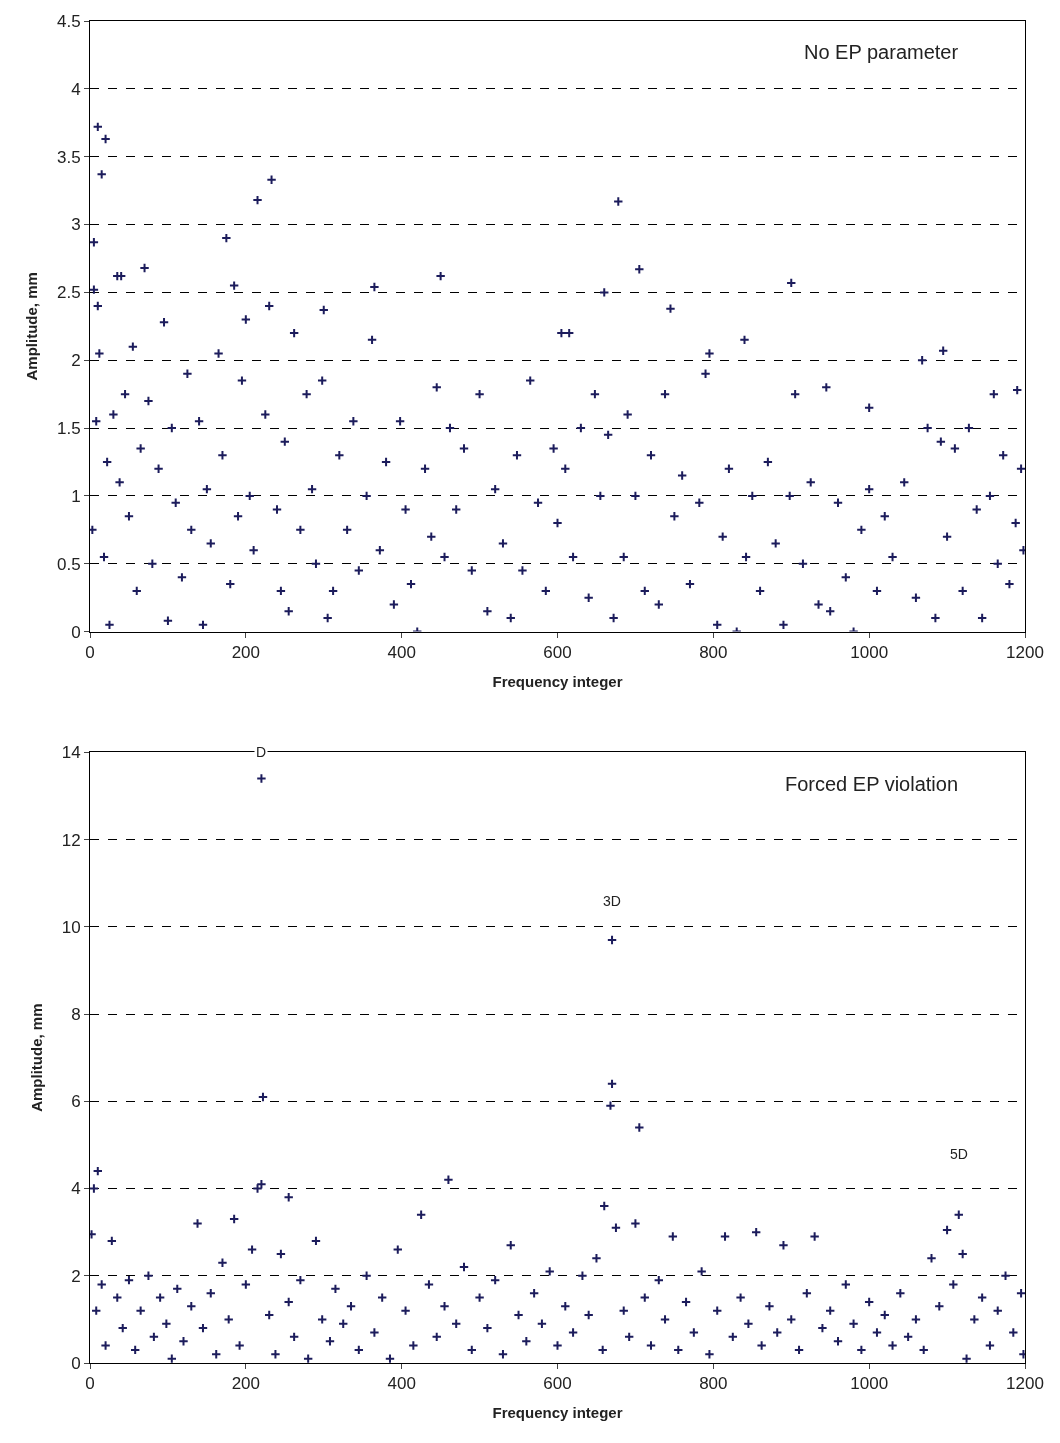  I want to click on y-tick-label: 3, so click(76, 225).